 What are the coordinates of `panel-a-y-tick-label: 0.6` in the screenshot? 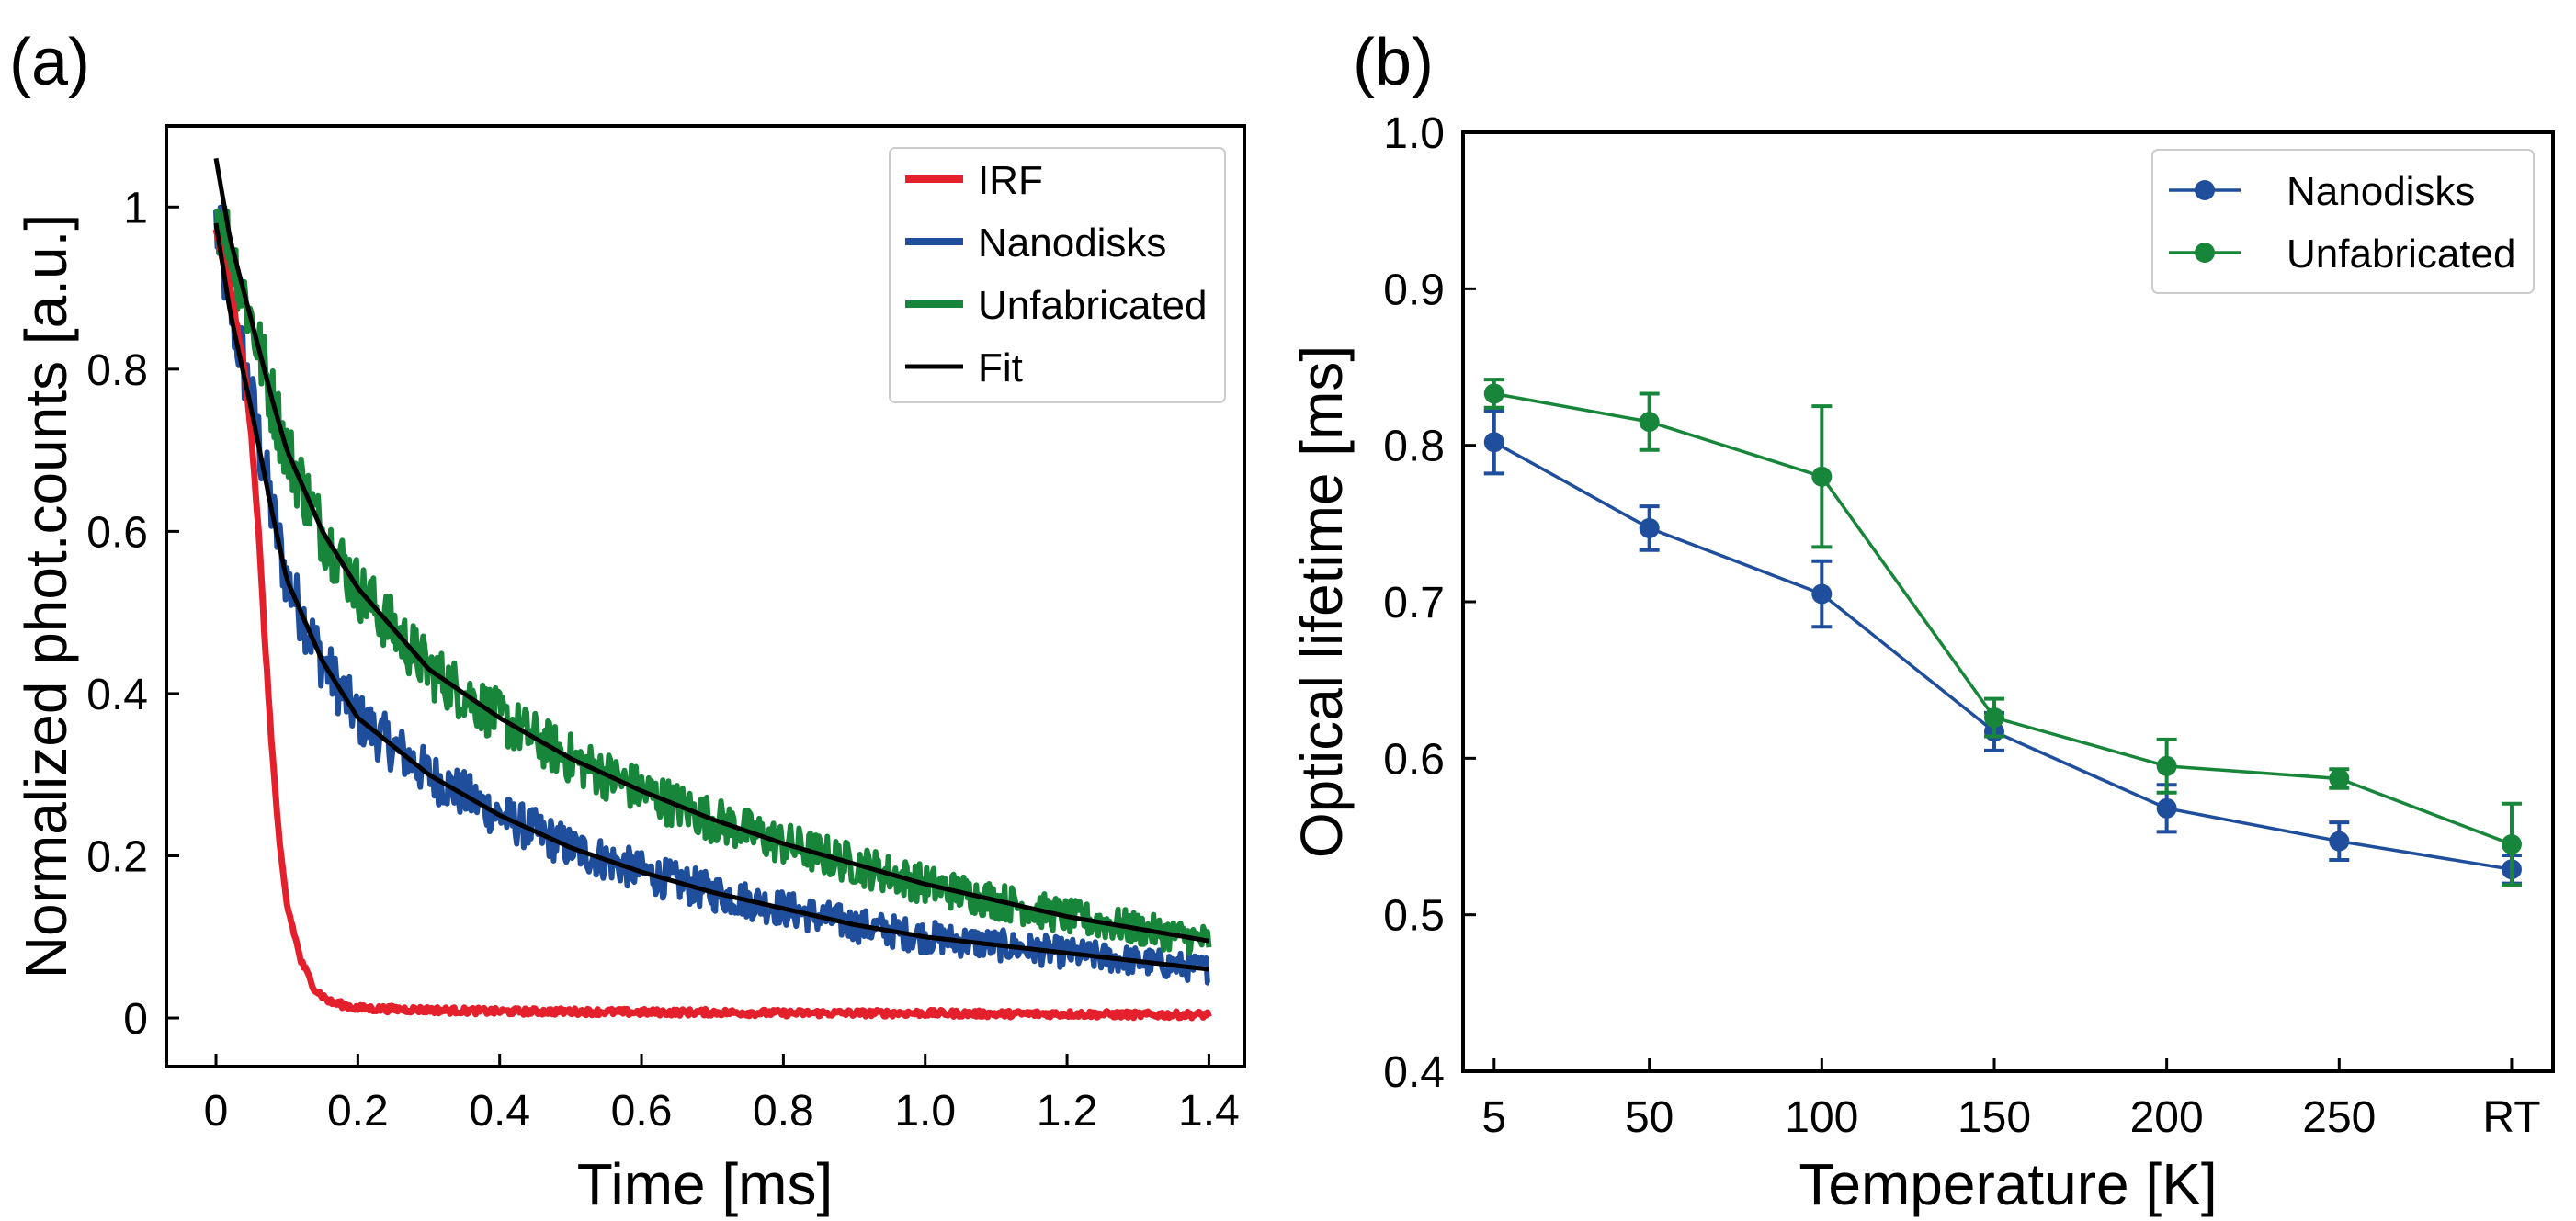 It's located at (117, 532).